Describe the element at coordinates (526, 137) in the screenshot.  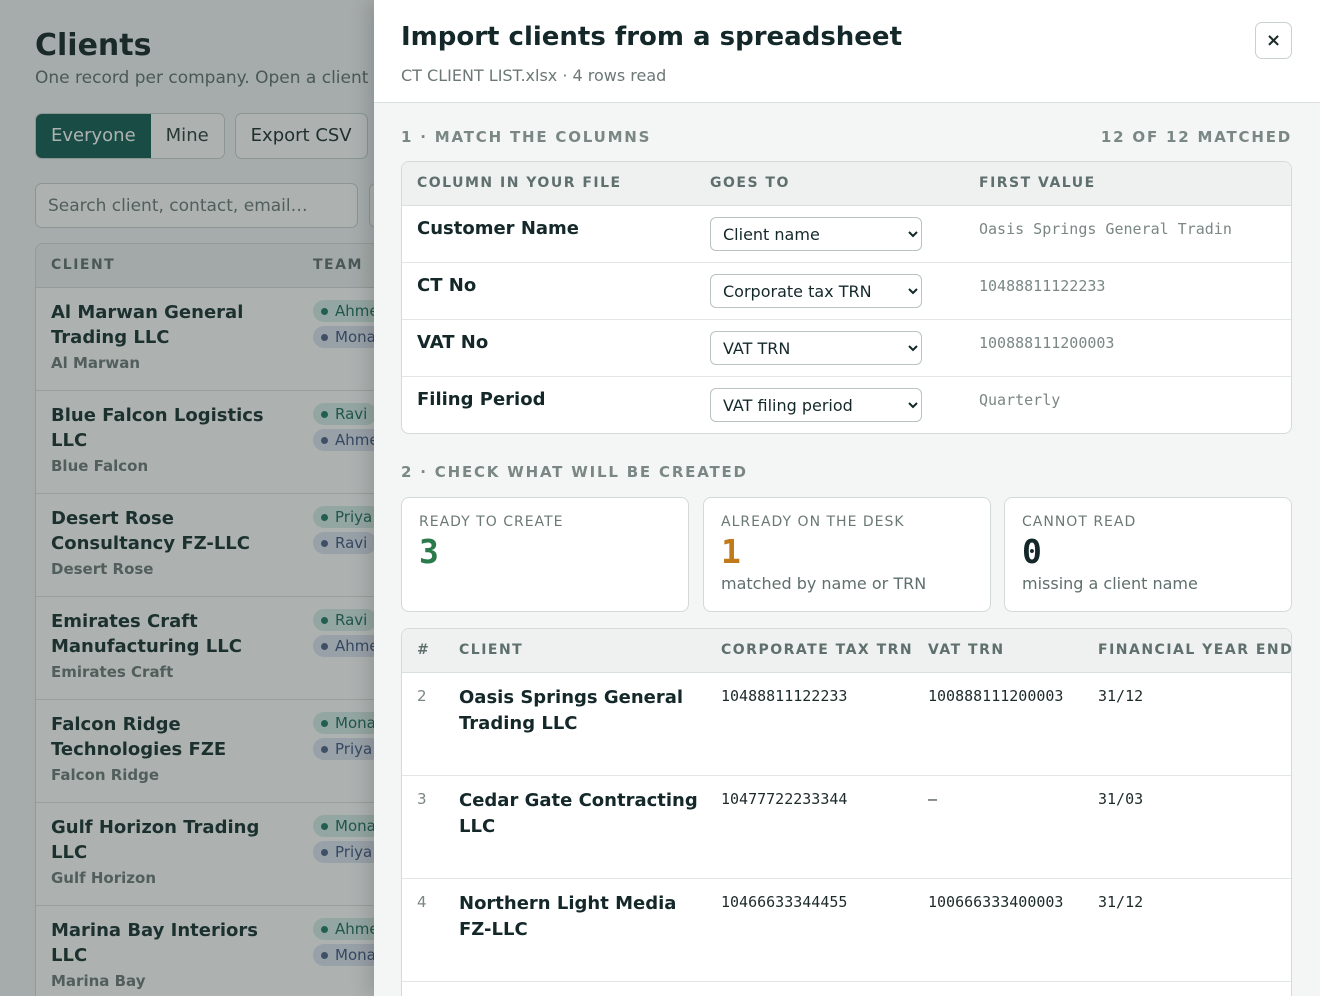
I see `section-match-columns-label: 1 · MATCH THE COLUMNS` at that location.